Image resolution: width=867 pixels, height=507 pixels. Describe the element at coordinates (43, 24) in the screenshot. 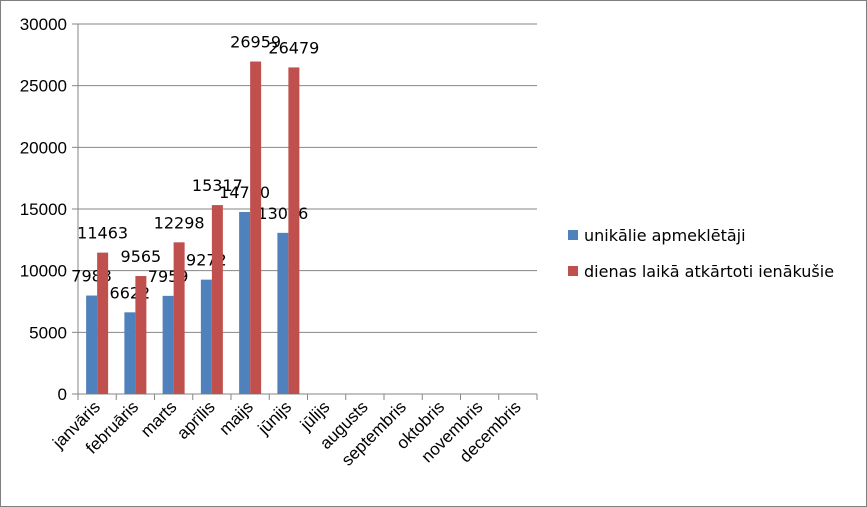

I see `y-tick-label-30000: 30000` at that location.